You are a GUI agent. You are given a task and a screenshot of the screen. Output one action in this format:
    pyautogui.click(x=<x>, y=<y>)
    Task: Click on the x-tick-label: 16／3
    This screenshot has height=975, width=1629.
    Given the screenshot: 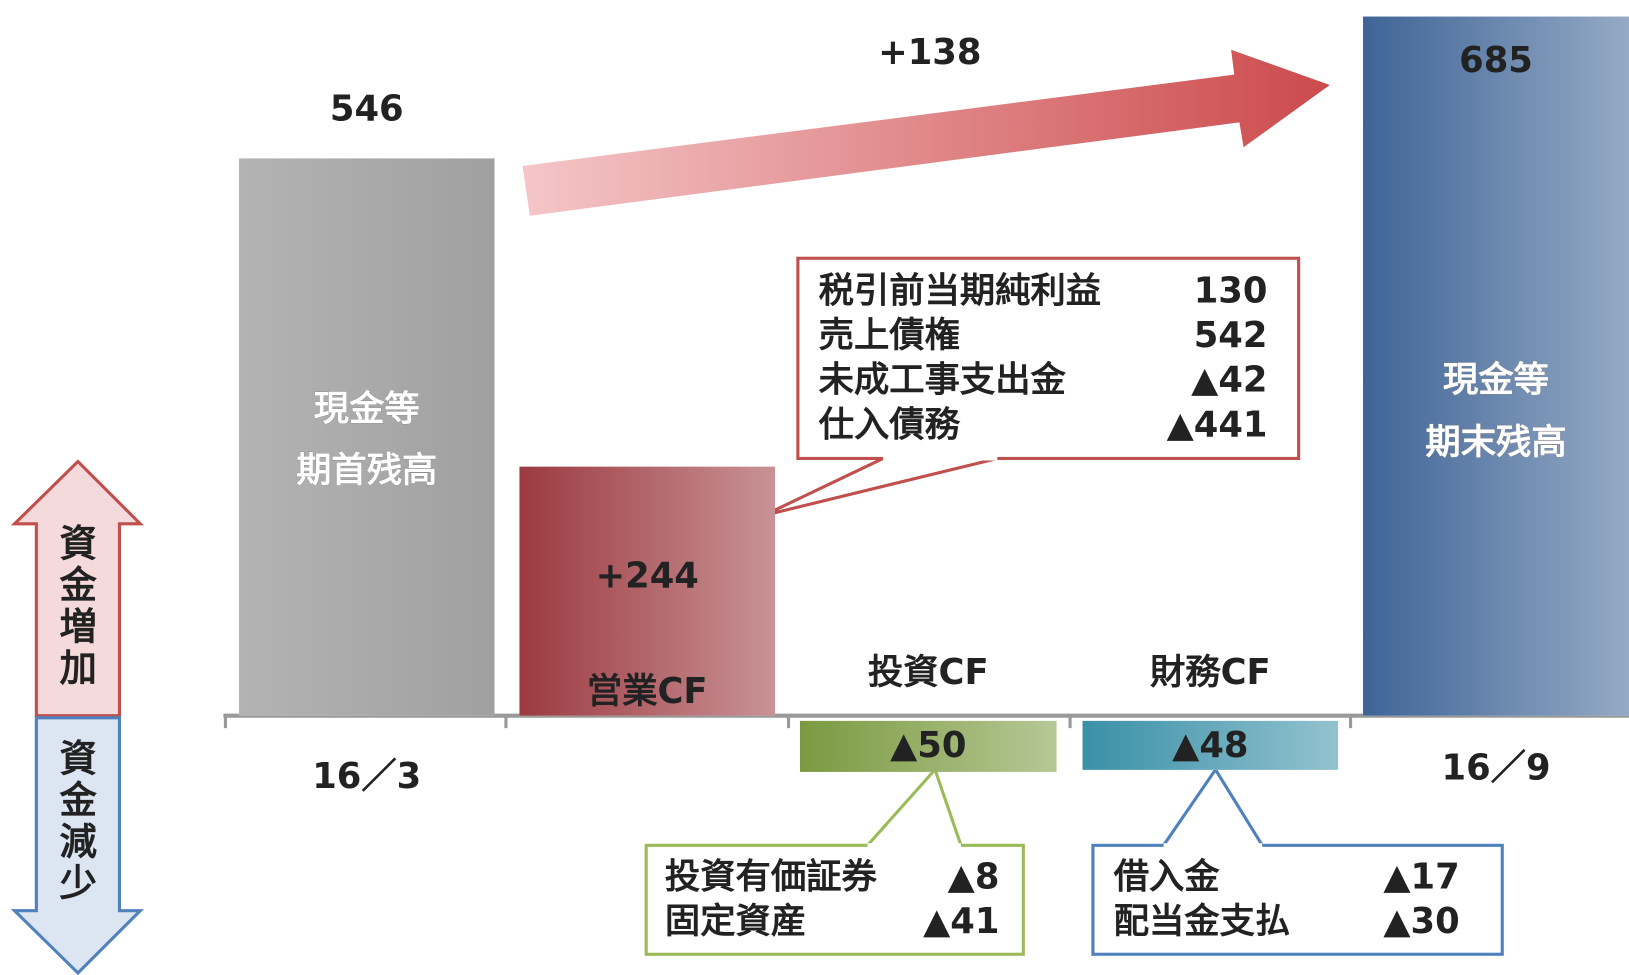 What is the action you would take?
    pyautogui.click(x=366, y=776)
    